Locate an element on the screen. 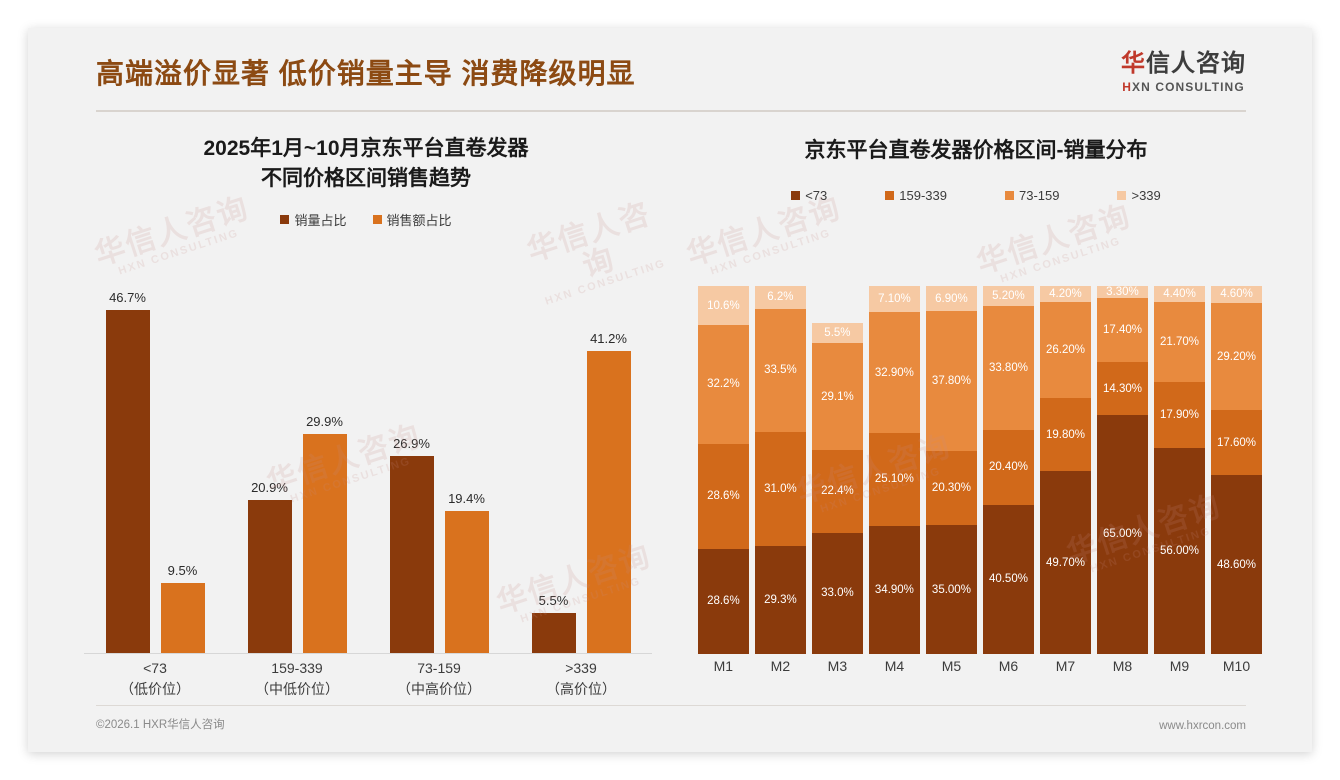 The width and height of the screenshot is (1340, 780). stack-segment: 25.10% is located at coordinates (894, 479).